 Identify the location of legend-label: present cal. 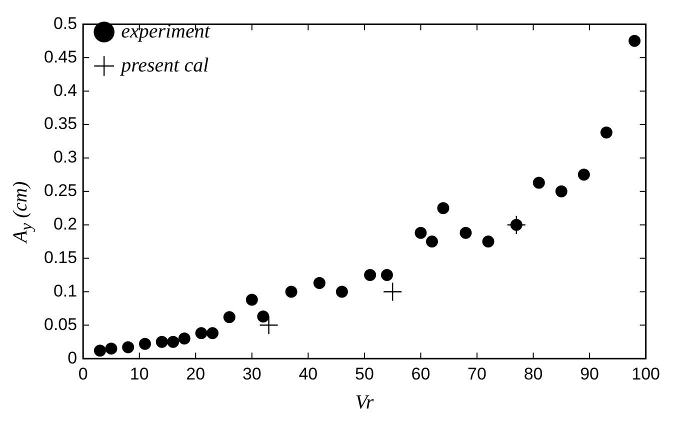
(164, 65).